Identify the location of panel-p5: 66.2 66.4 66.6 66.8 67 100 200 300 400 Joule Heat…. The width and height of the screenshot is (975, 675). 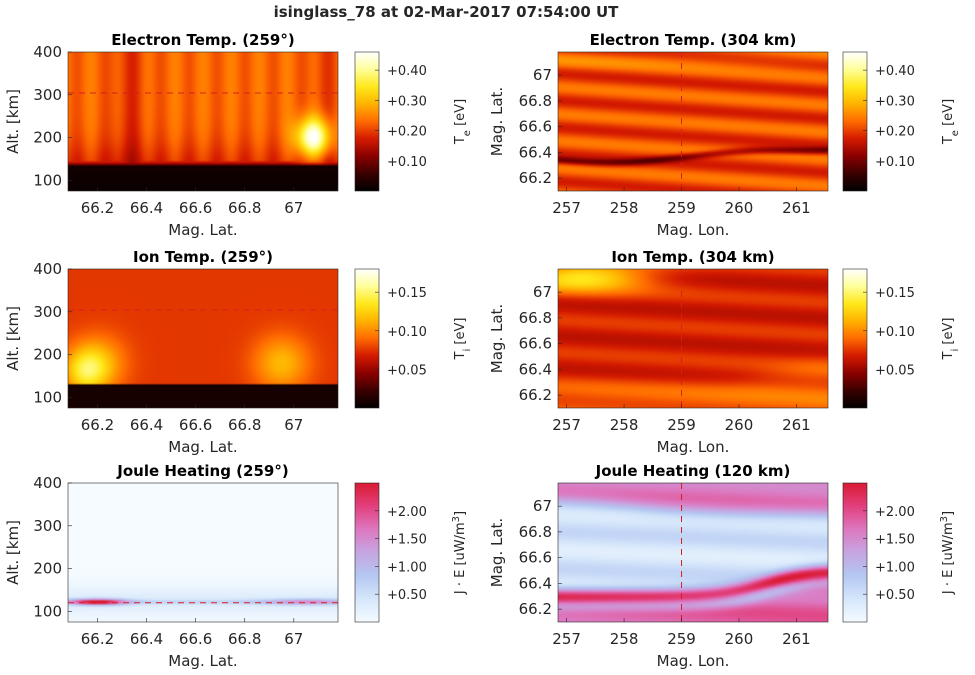
(236, 566).